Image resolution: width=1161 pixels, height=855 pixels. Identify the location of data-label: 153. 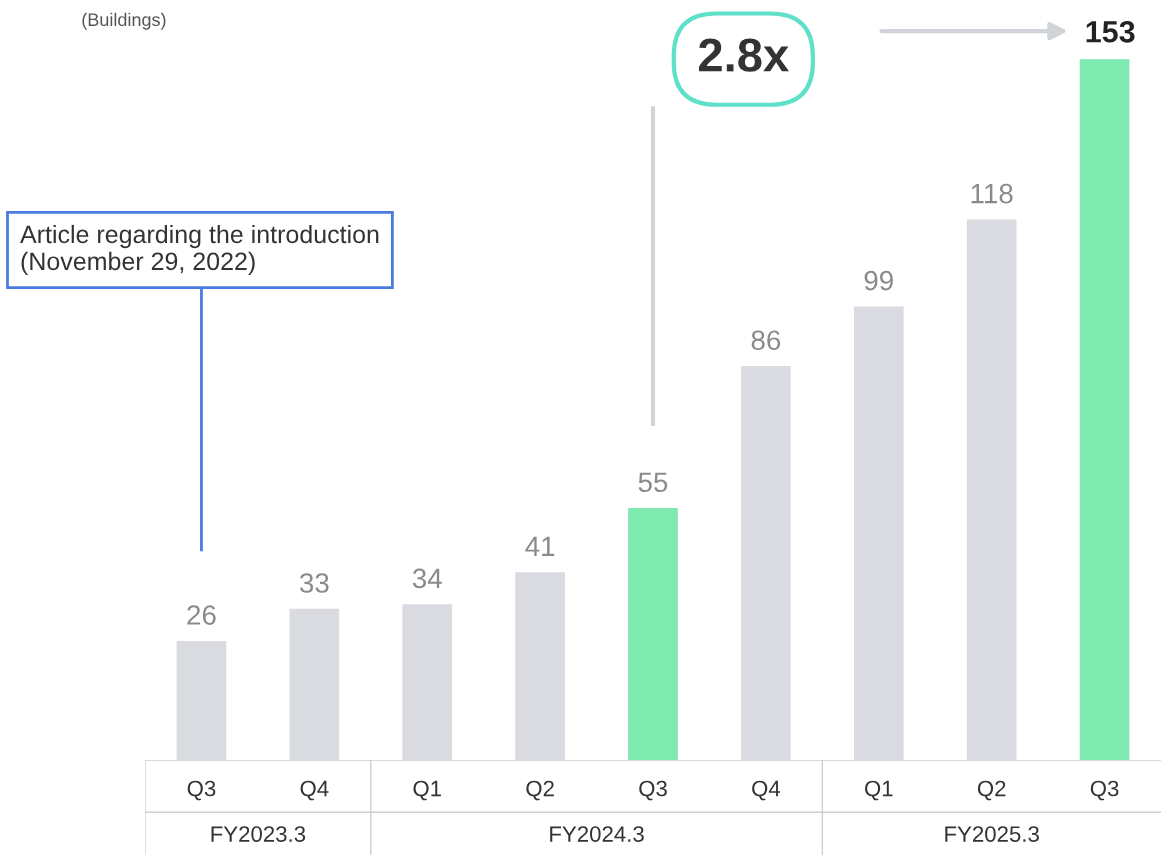
(1110, 31).